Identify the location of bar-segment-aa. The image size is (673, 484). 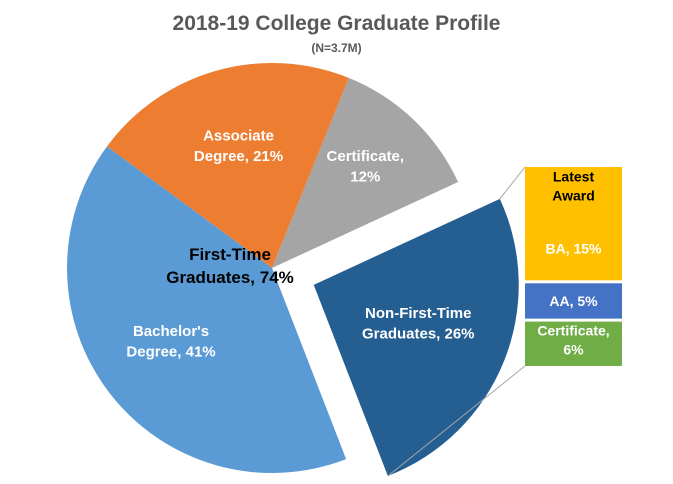
(573, 301).